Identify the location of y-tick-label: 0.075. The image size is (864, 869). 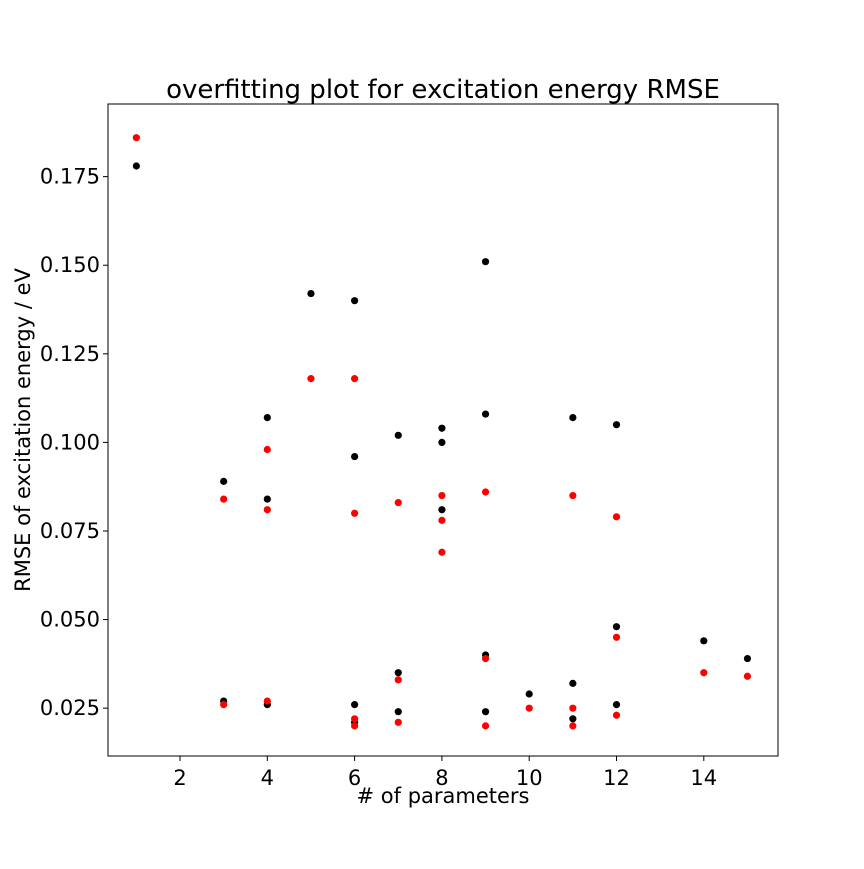
(70, 531).